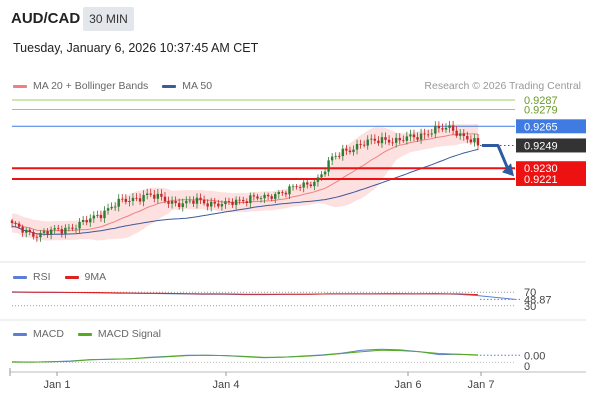 This screenshot has height=400, width=590. Describe the element at coordinates (541, 111) in the screenshot. I see `resistance-label: 0.9279` at that location.